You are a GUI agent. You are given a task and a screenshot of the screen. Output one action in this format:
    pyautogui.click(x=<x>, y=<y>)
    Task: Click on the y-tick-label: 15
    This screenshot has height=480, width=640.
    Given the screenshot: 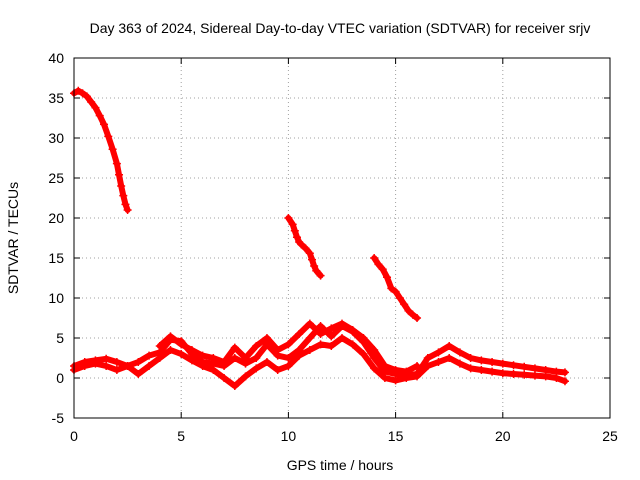 What is the action you would take?
    pyautogui.click(x=56, y=258)
    